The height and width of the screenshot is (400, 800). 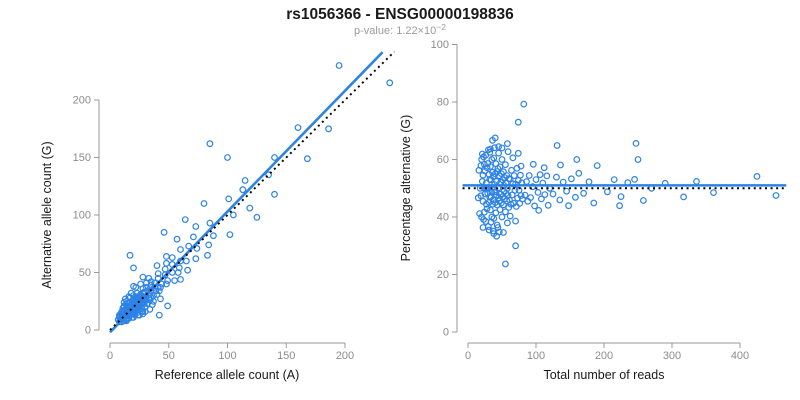 What do you see at coordinates (286, 356) in the screenshot?
I see `tick-label: 150` at bounding box center [286, 356].